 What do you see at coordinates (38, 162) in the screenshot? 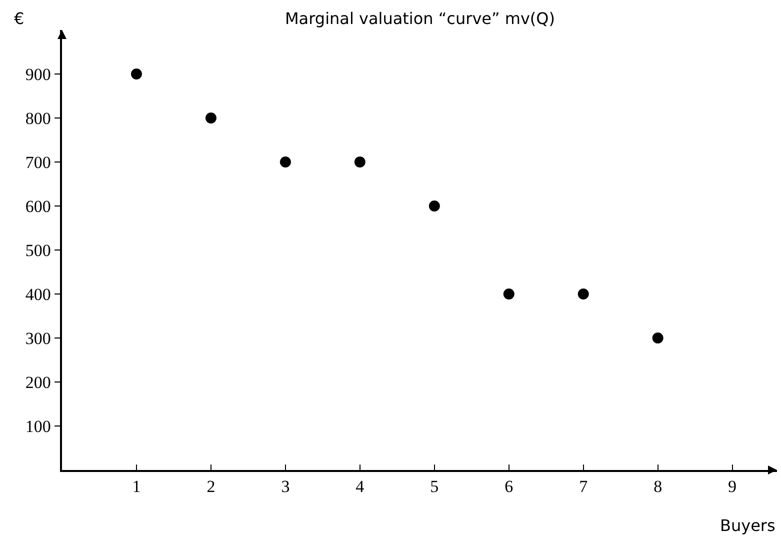
I see `y-tick-label: 700` at bounding box center [38, 162].